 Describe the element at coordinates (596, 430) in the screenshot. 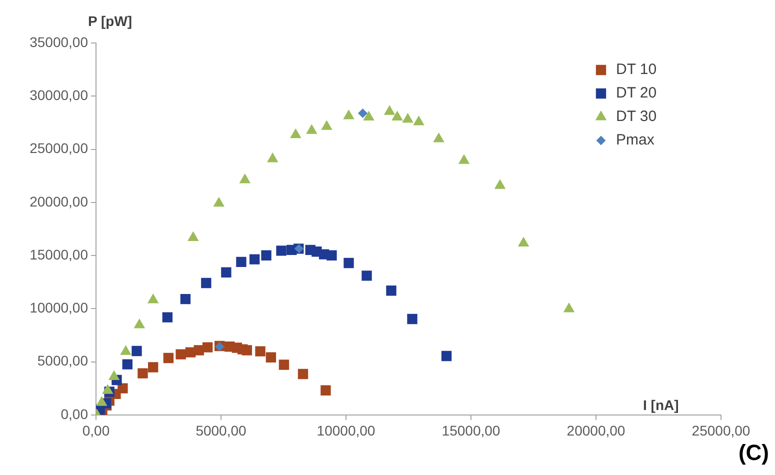

I see `x-tick-label: 20000,00` at that location.